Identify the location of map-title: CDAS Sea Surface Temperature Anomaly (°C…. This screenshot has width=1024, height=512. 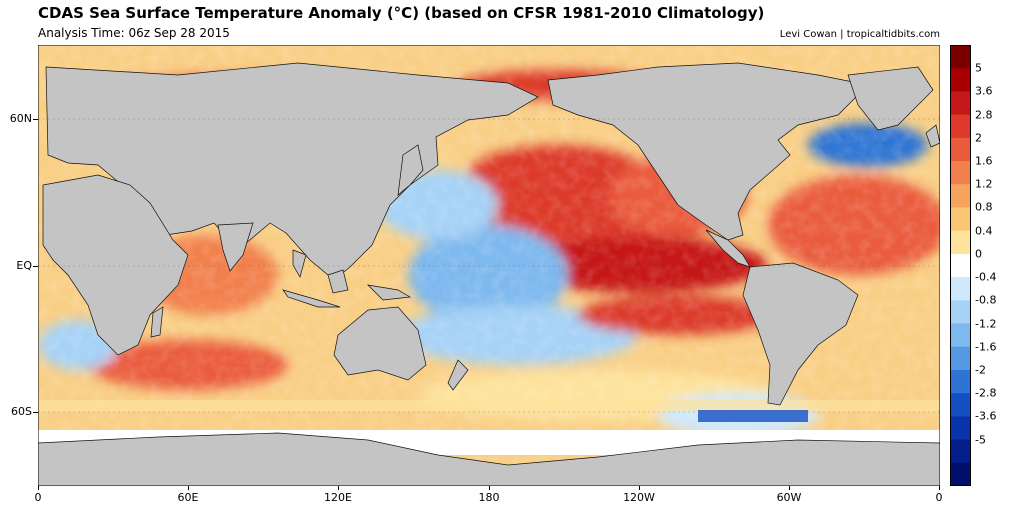
(401, 13).